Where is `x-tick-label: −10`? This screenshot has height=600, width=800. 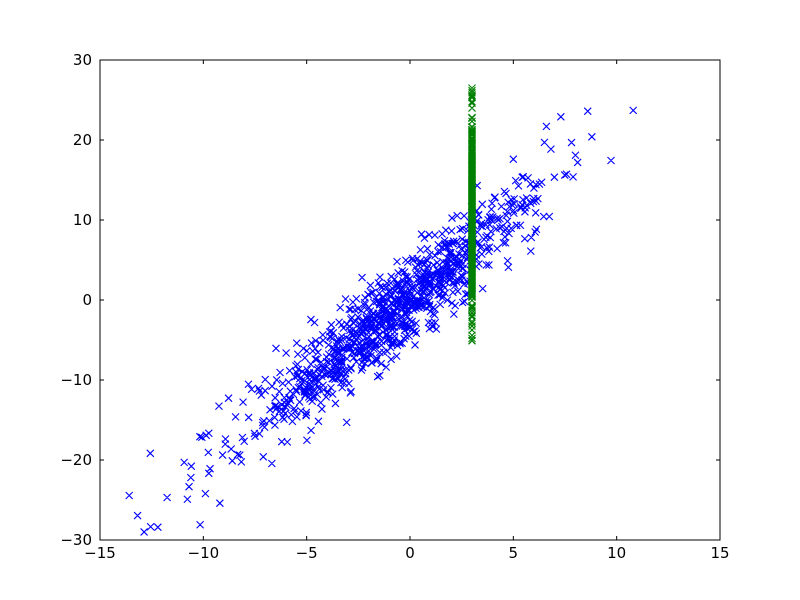 x-tick-label: −10 is located at coordinates (204, 553).